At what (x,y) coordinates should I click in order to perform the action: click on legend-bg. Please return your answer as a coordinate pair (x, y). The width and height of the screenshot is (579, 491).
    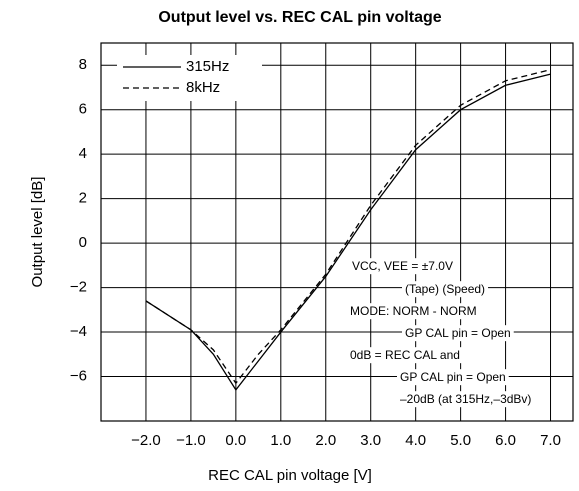
    Looking at the image, I should click on (189, 78).